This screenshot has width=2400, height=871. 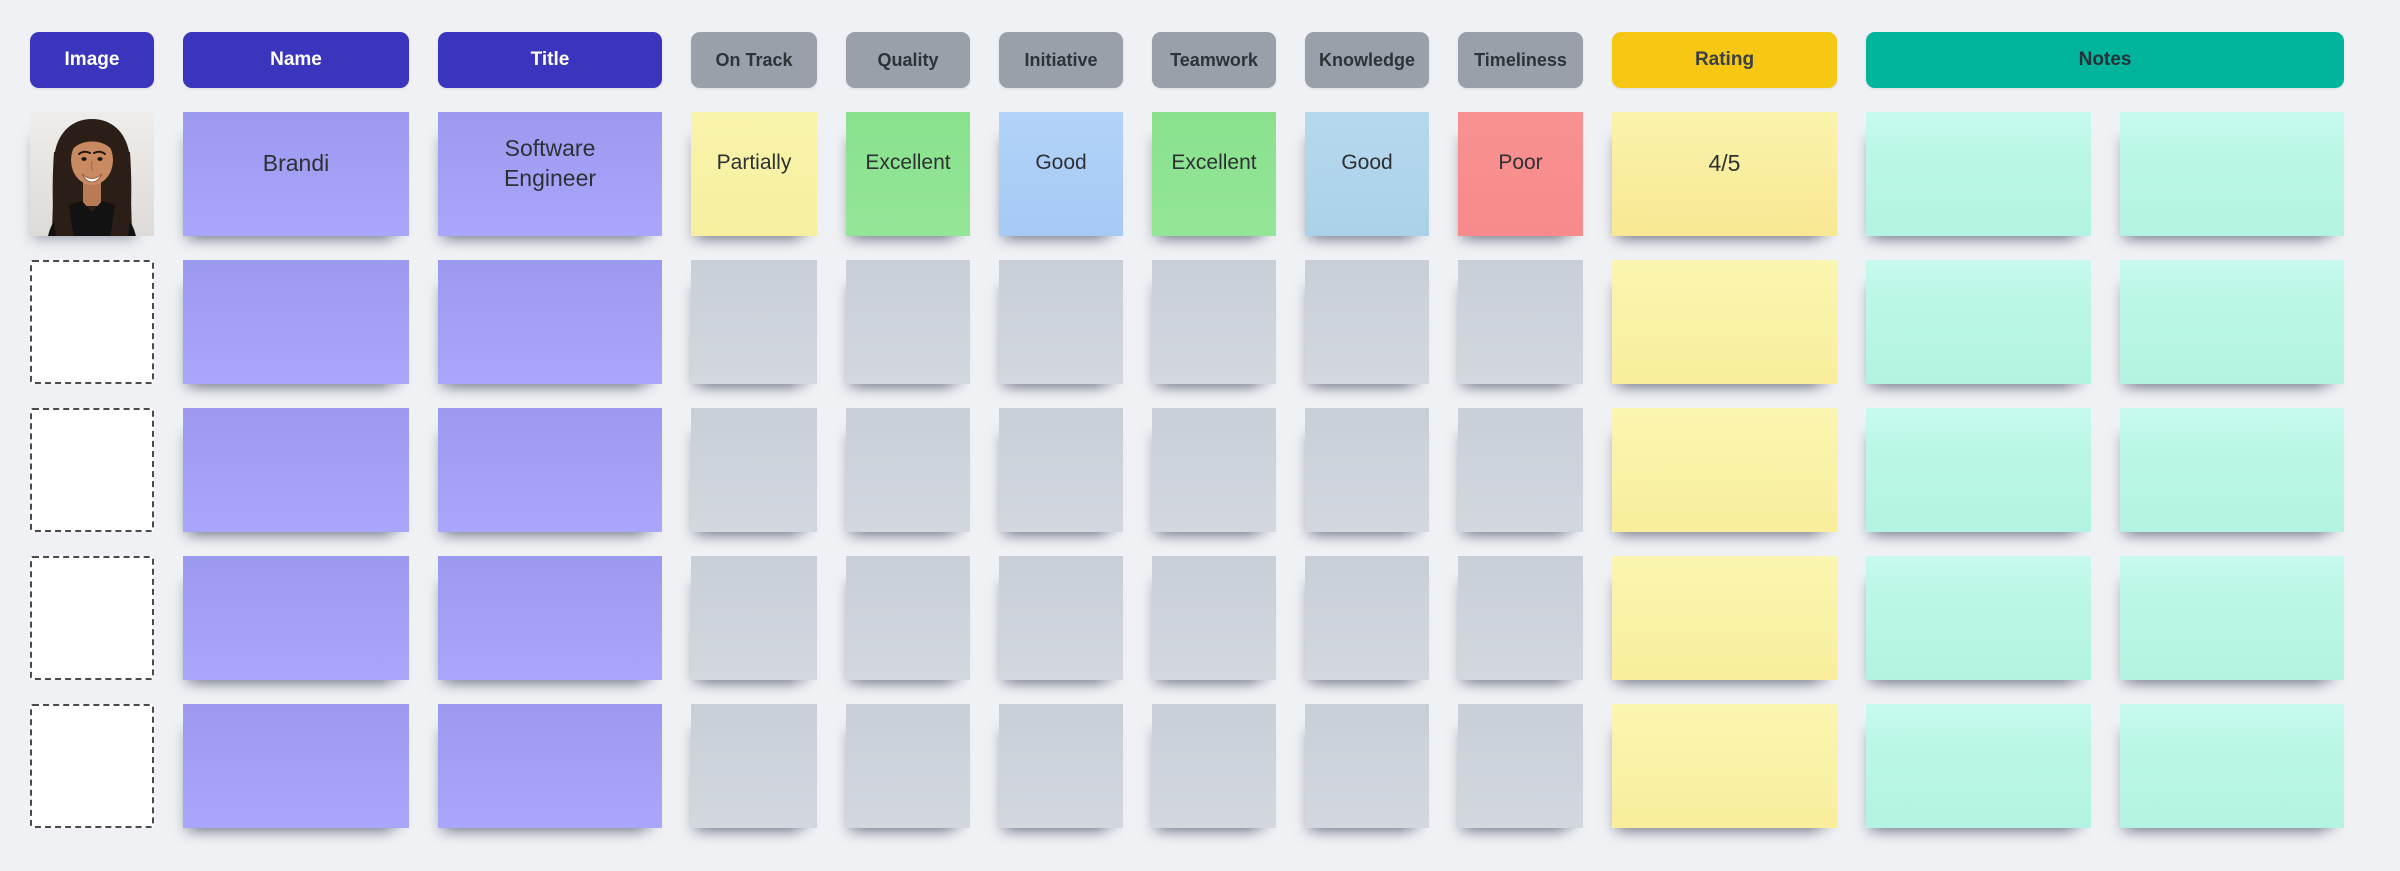 I want to click on sticky-on-track: Partially, so click(x=754, y=174).